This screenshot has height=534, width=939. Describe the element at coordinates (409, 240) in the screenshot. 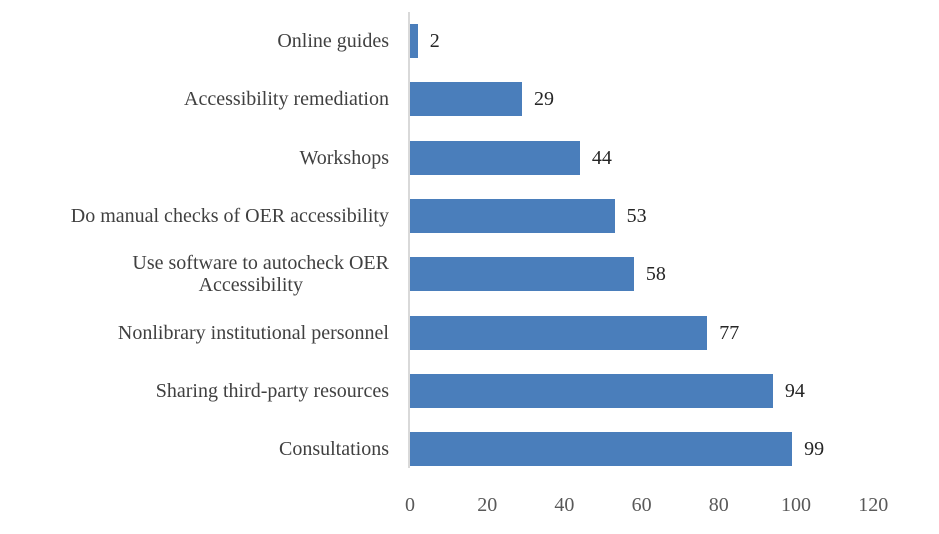

I see `y-axis-line` at that location.